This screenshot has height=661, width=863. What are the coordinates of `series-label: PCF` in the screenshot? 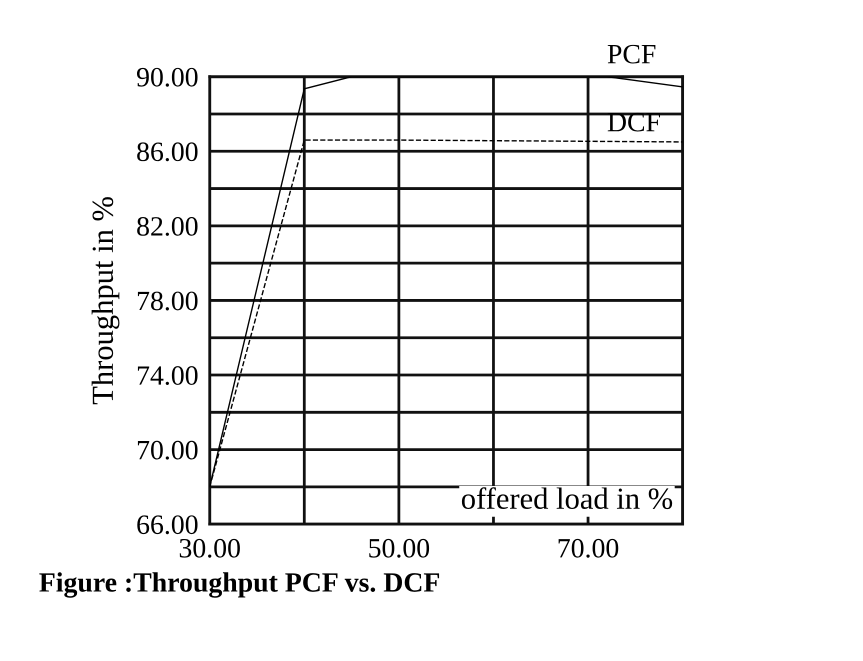 It's located at (632, 54).